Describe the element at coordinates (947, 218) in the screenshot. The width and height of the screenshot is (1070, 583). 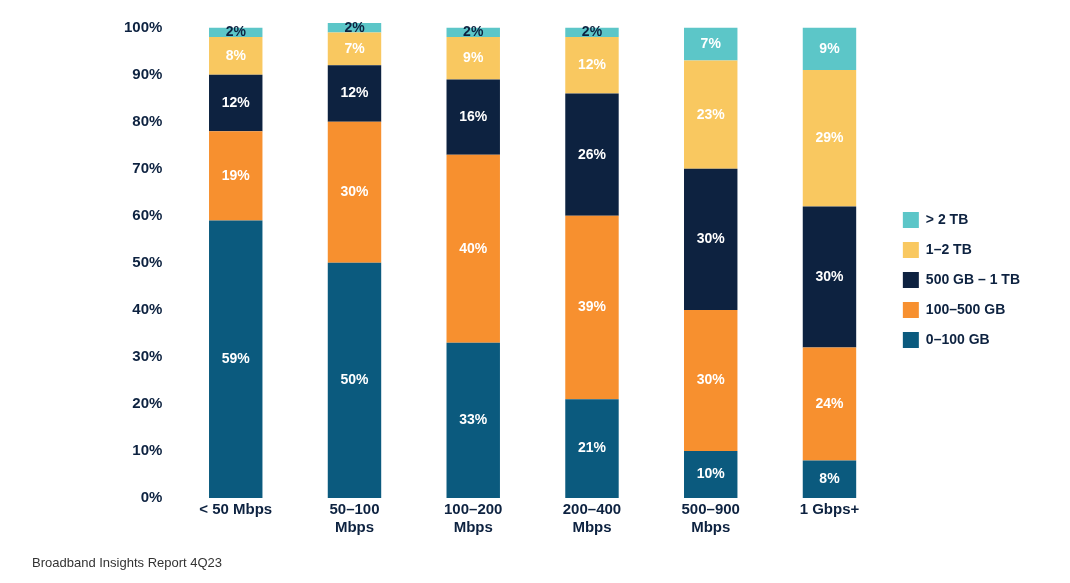
I see `legend-label: > 2 TB` at that location.